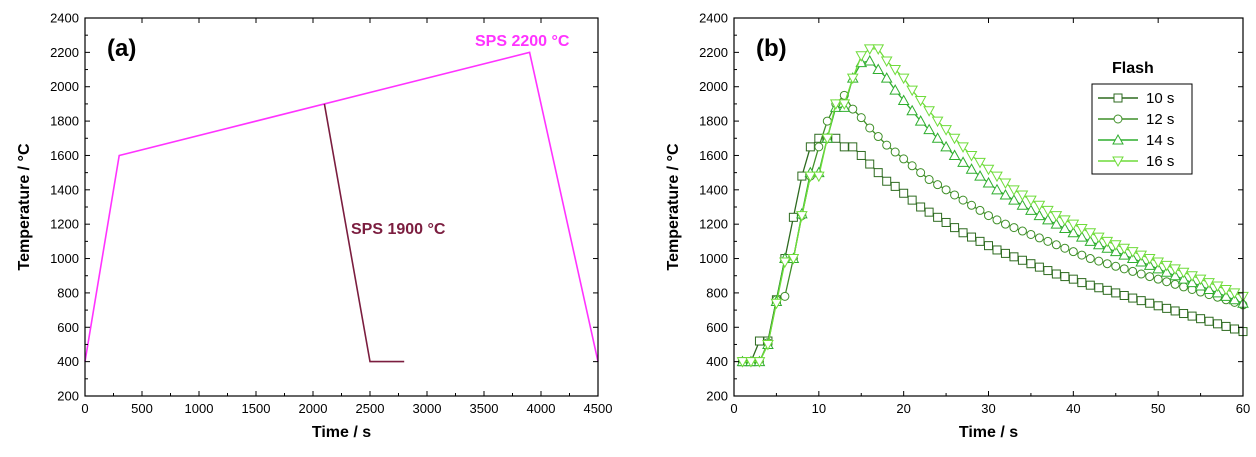 The height and width of the screenshot is (457, 1256). Describe the element at coordinates (64, 155) in the screenshot. I see `y-tick-label: 1600` at that location.